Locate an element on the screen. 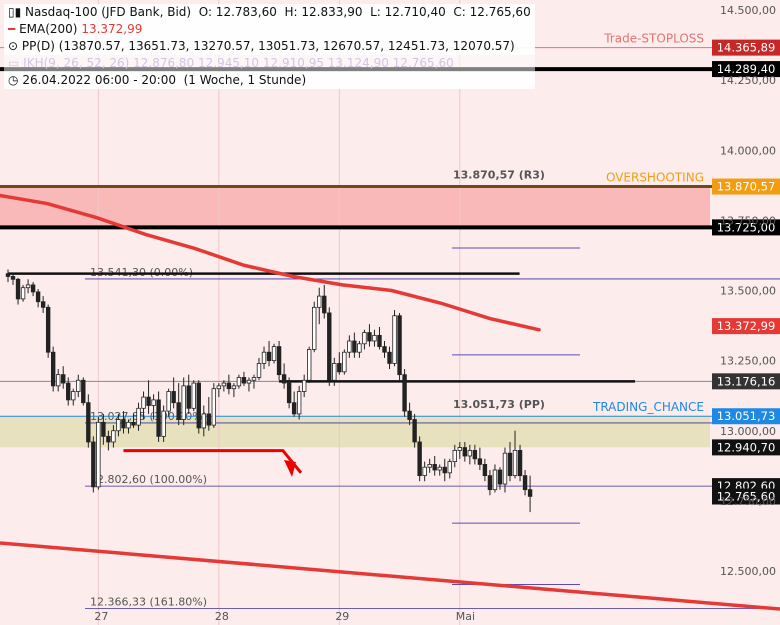 This screenshot has width=780, height=625. legend-ema-row: ━ EMA(200) 13.372,99 is located at coordinates (269, 29).